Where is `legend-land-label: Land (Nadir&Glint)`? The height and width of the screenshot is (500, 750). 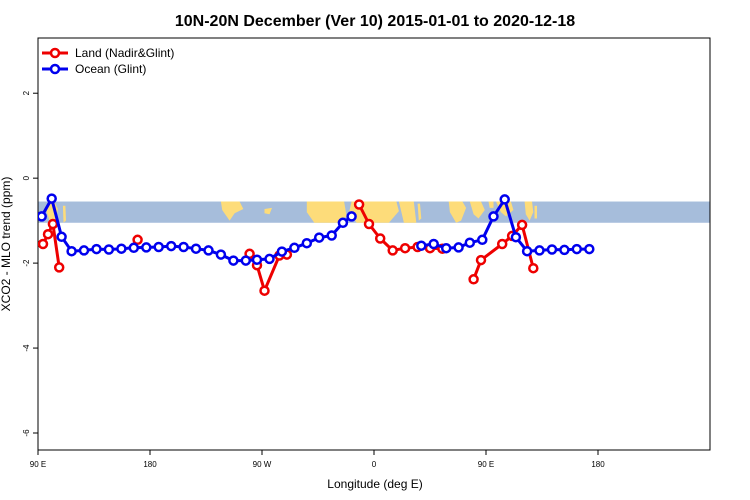 legend-land-label: Land (Nadir&Glint) is located at coordinates (124, 53).